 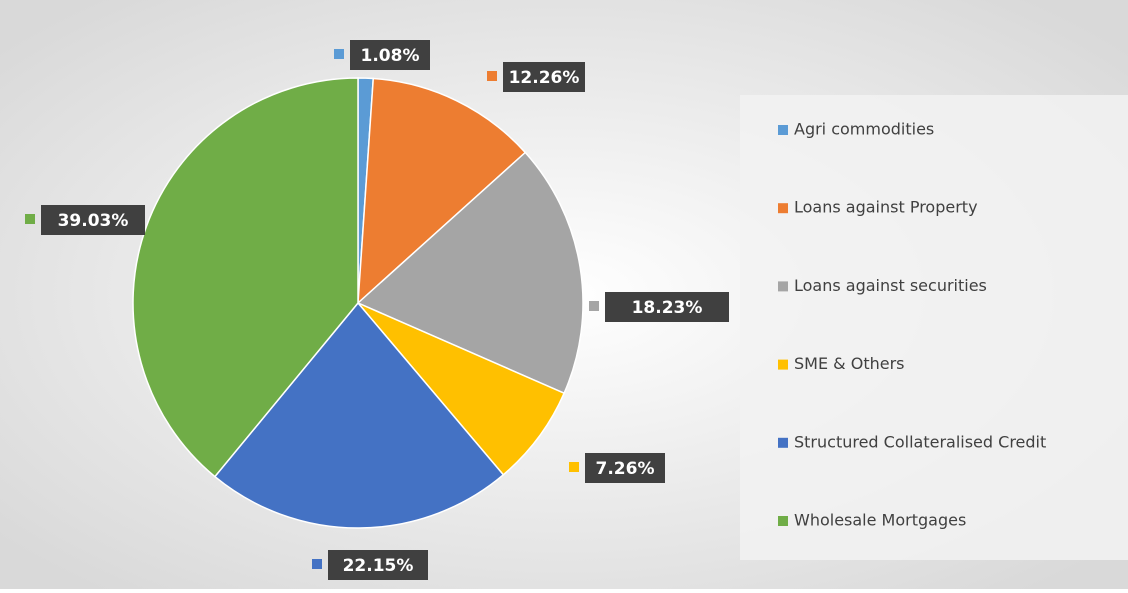 I want to click on legend-label: SME & Others, so click(x=849, y=363).